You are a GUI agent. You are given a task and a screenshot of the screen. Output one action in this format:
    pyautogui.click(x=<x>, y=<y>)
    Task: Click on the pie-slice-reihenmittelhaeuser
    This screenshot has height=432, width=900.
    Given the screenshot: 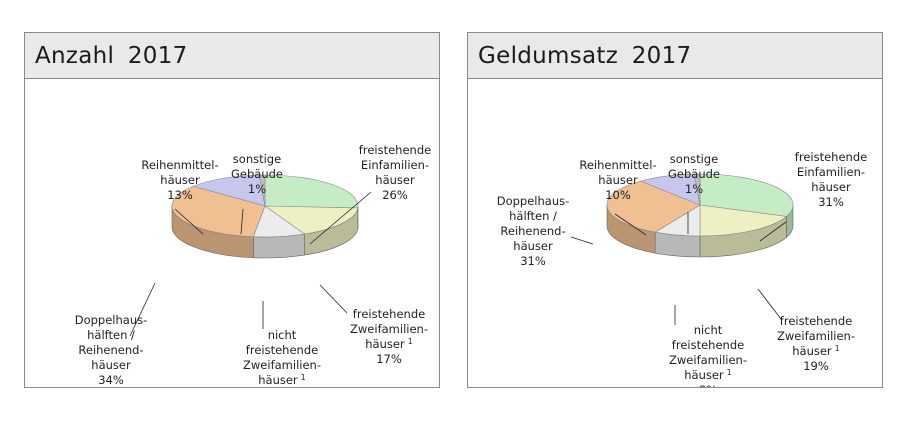 What is the action you would take?
    pyautogui.click(x=229, y=190)
    